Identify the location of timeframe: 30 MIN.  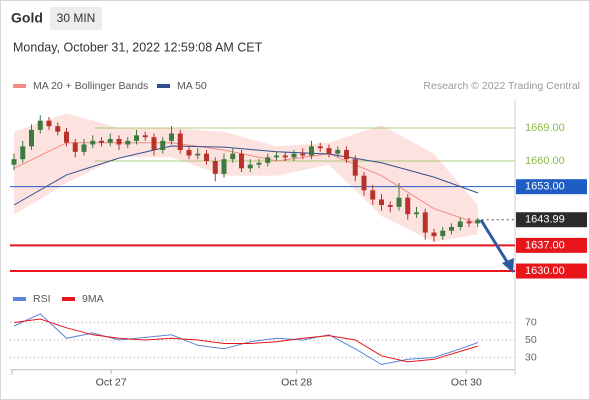
(76, 18).